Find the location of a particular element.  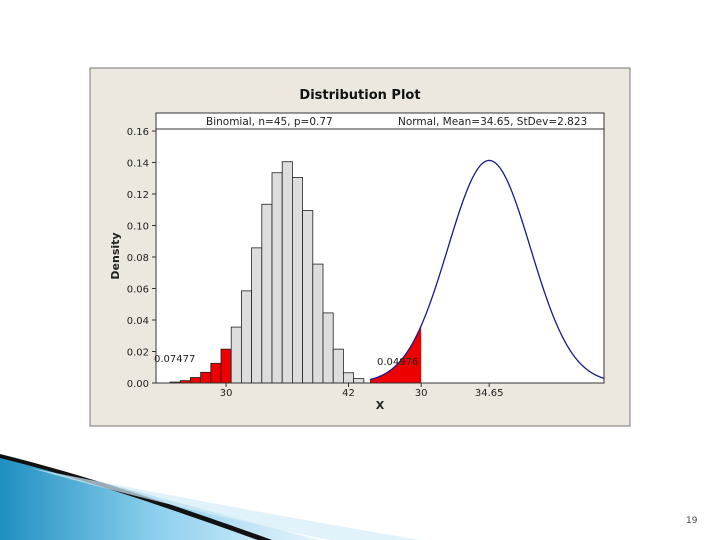

y-tick-label: 0.08 is located at coordinates (138, 258).